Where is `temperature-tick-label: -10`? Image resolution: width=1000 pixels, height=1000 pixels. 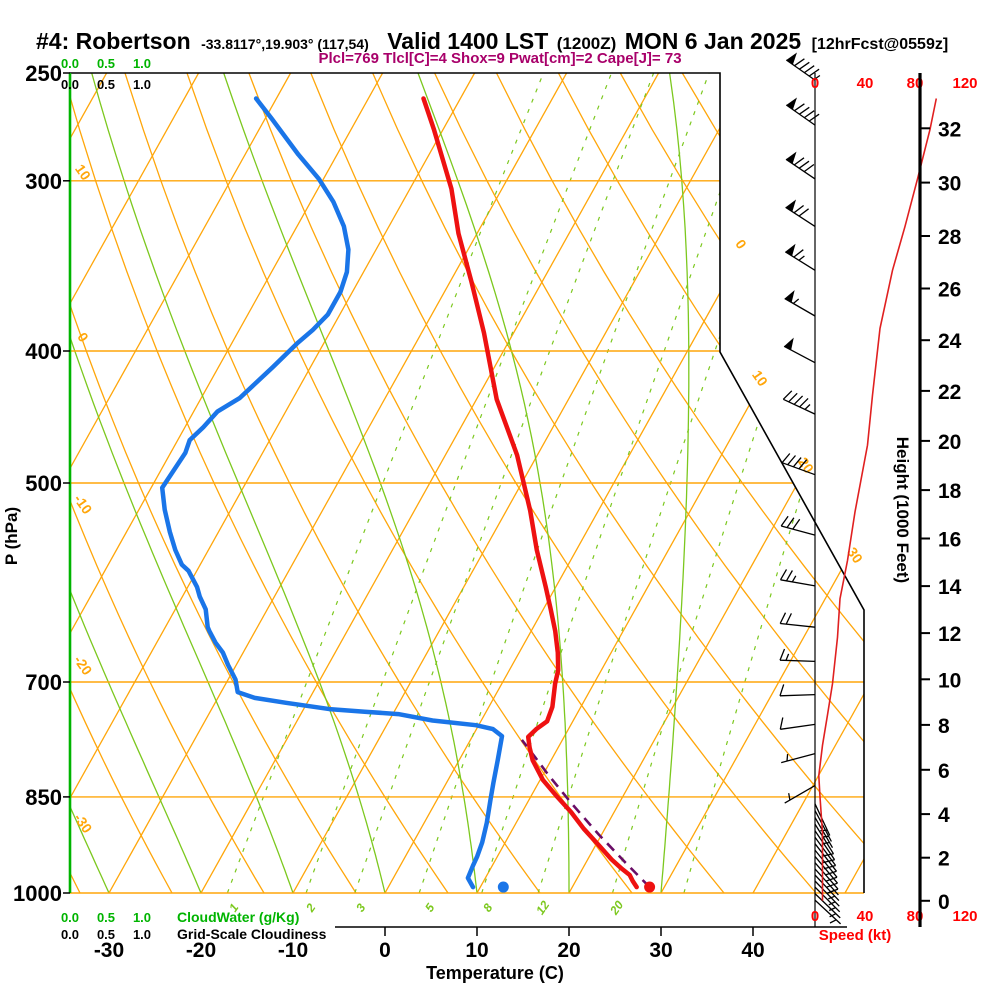
temperature-tick-label: -10 is located at coordinates (293, 950).